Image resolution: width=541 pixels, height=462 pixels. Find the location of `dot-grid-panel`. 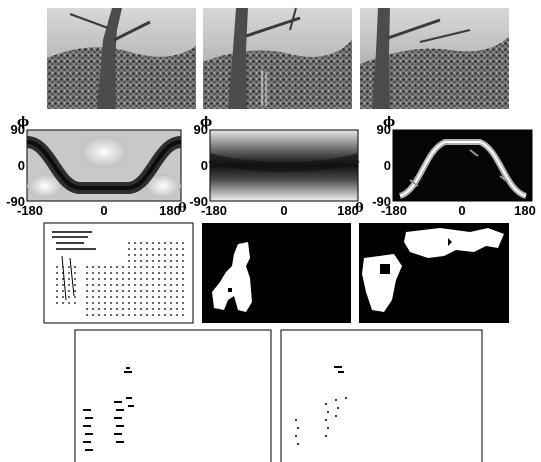

dot-grid-panel is located at coordinates (118, 273).